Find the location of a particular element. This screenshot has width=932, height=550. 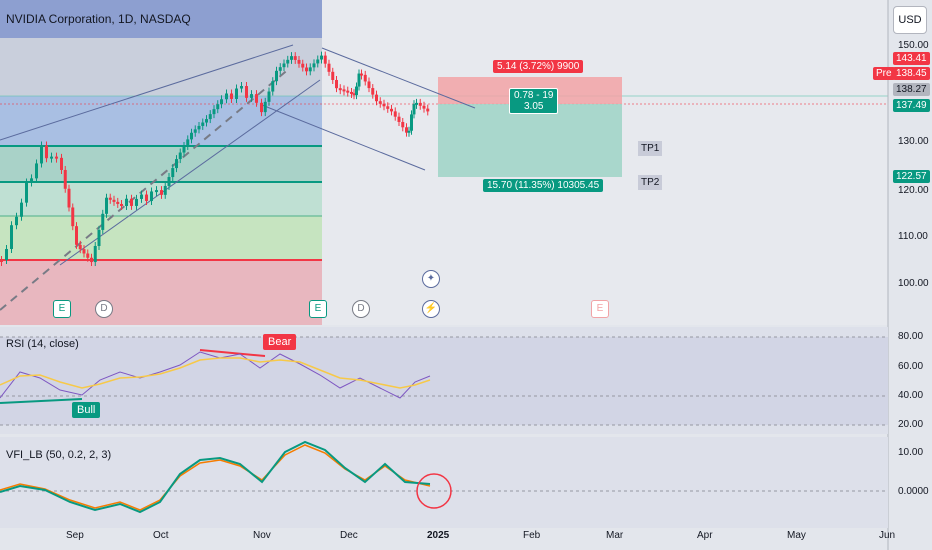

rsi-tick: 80.00 is located at coordinates (911, 336).